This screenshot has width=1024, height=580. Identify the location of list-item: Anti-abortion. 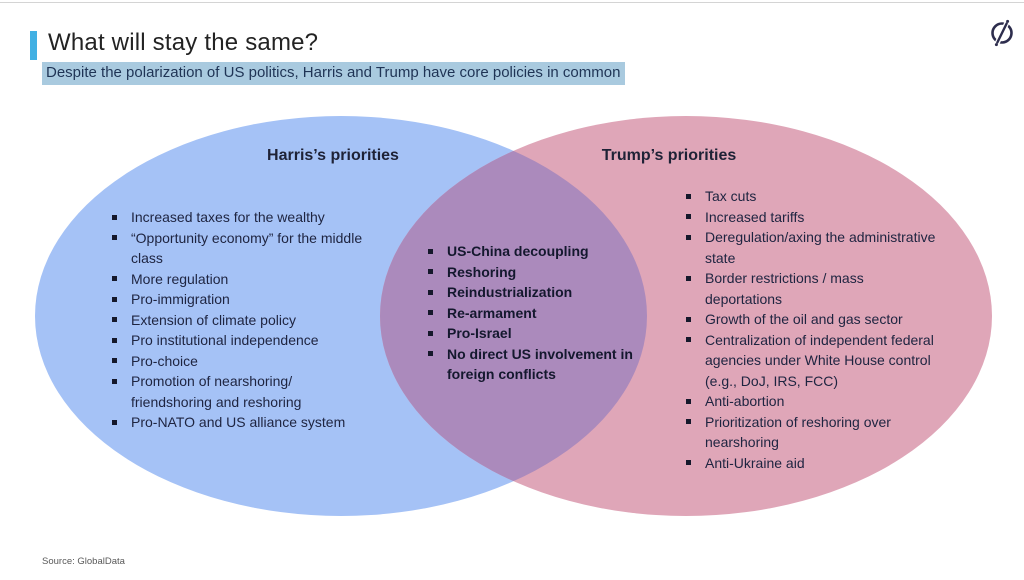
(811, 401).